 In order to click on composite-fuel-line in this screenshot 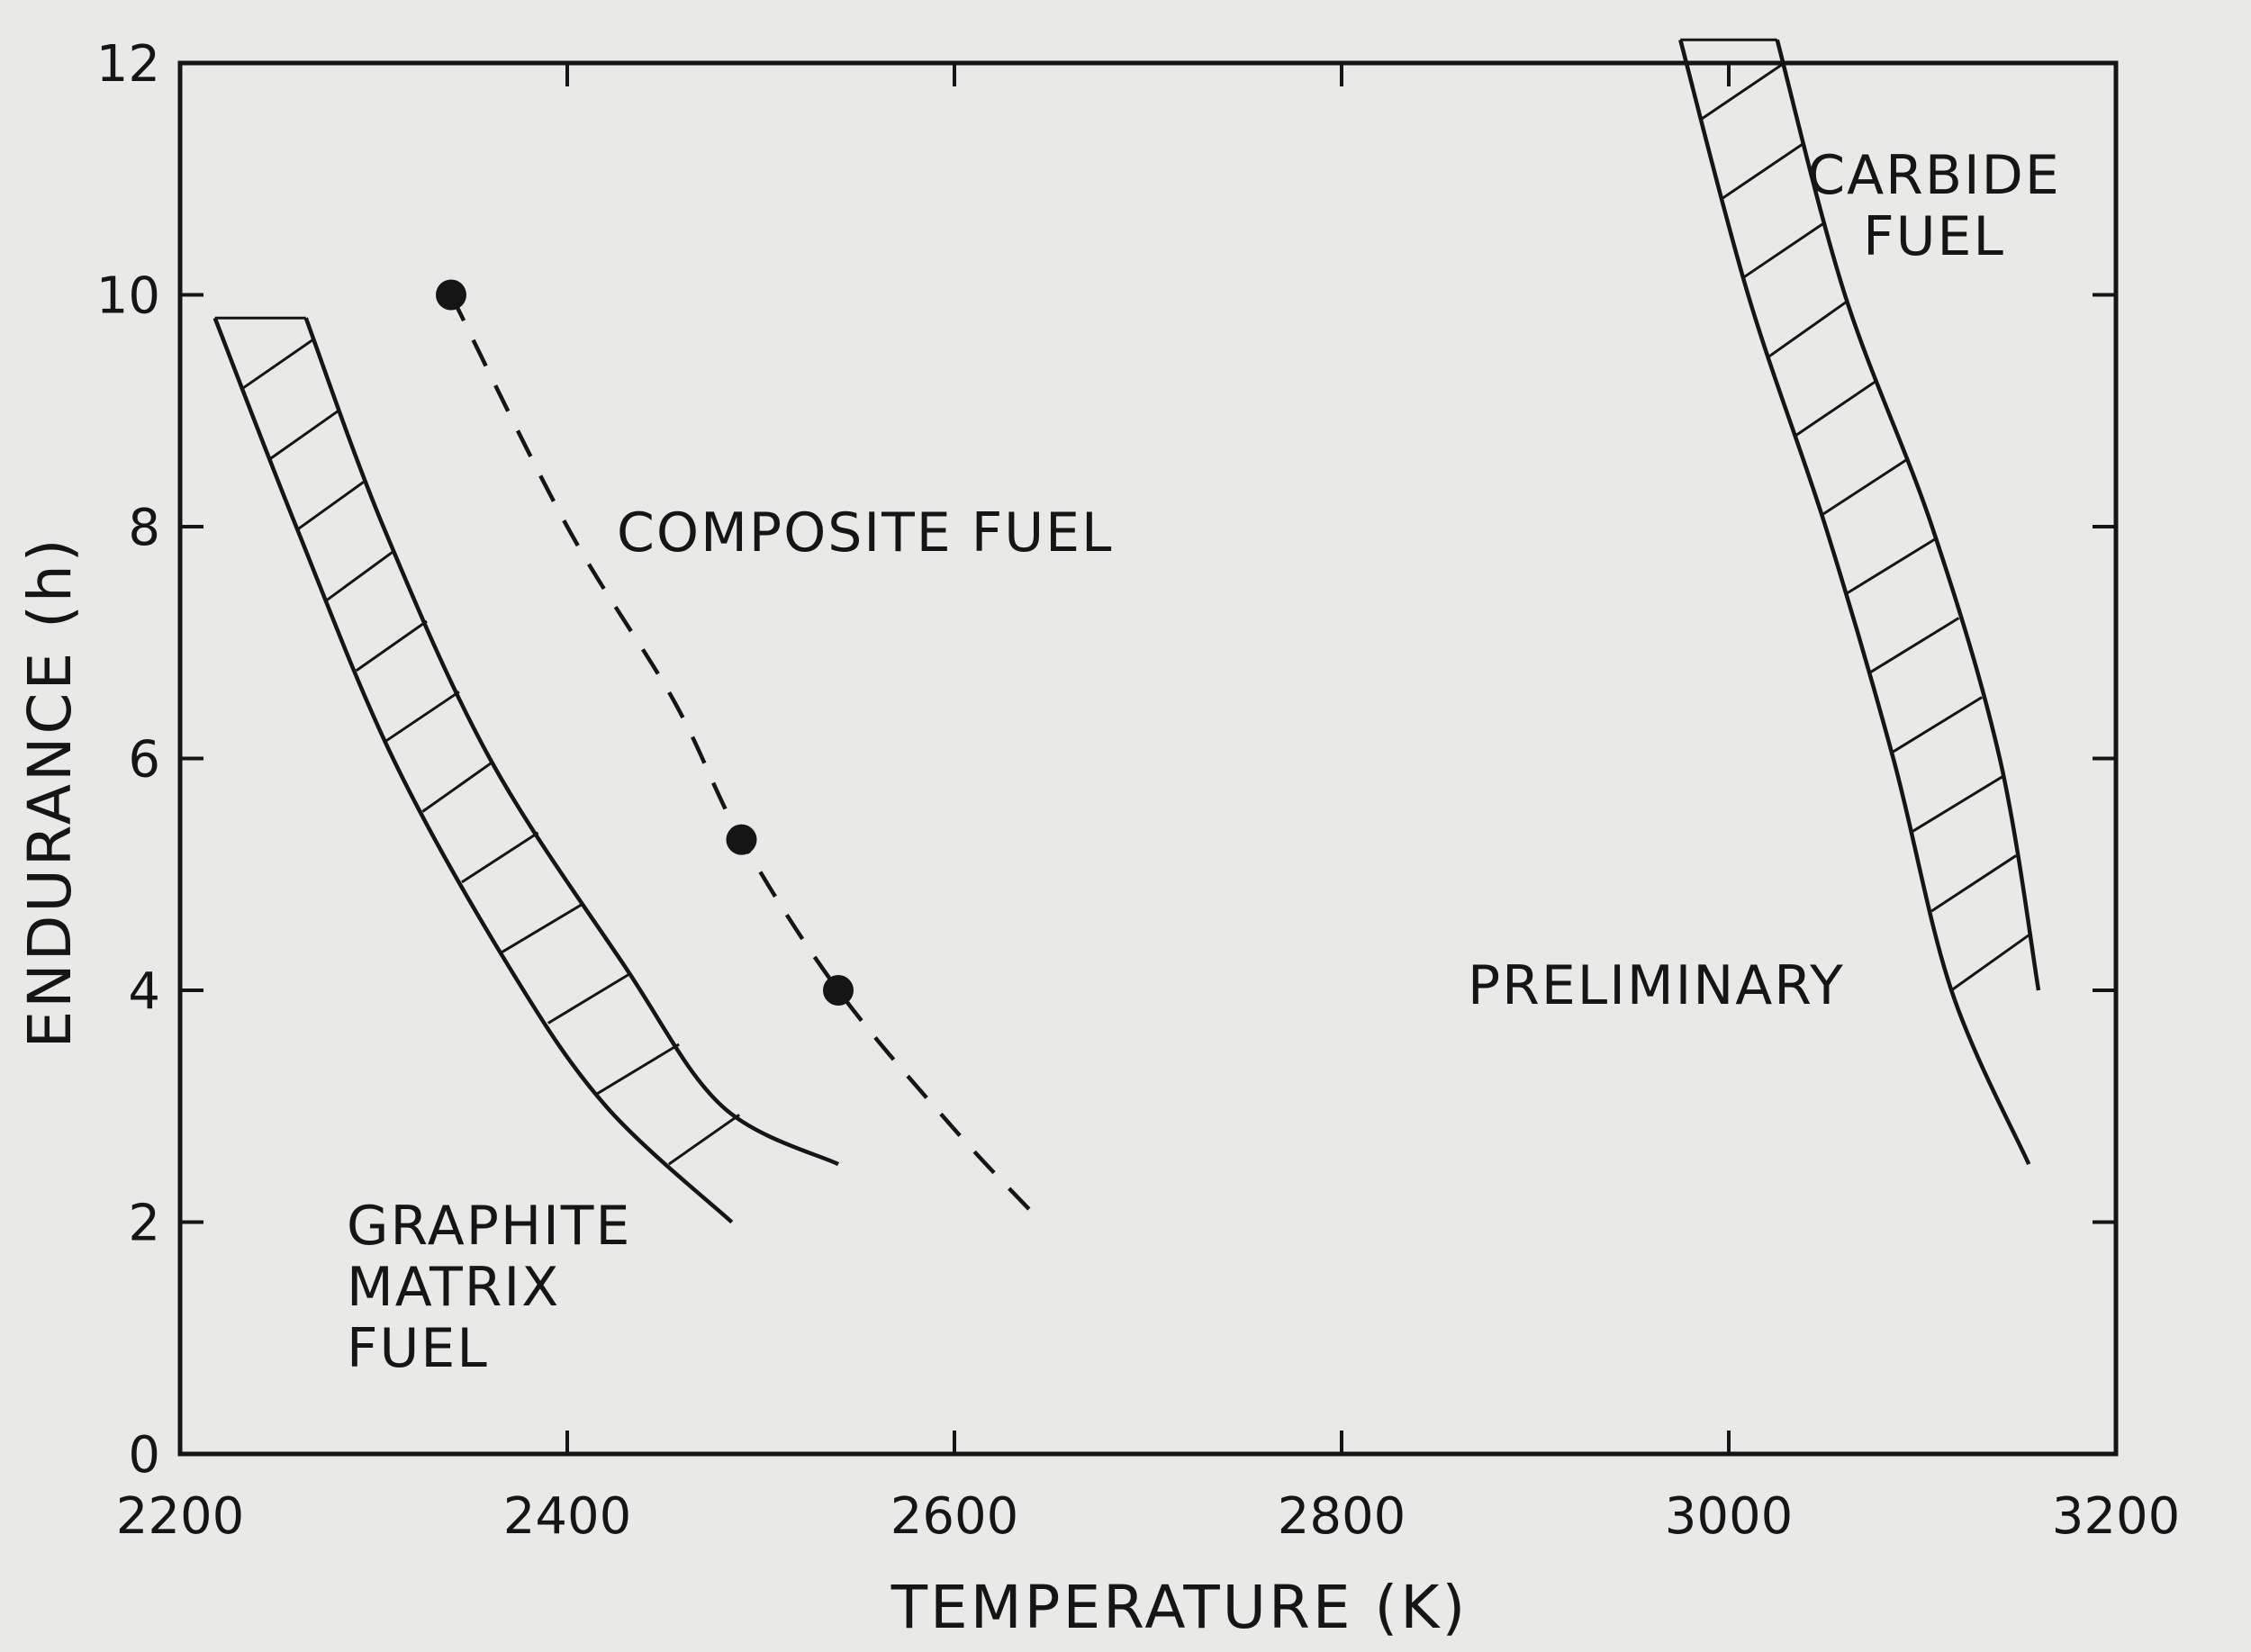, I will do `click(746, 758)`.